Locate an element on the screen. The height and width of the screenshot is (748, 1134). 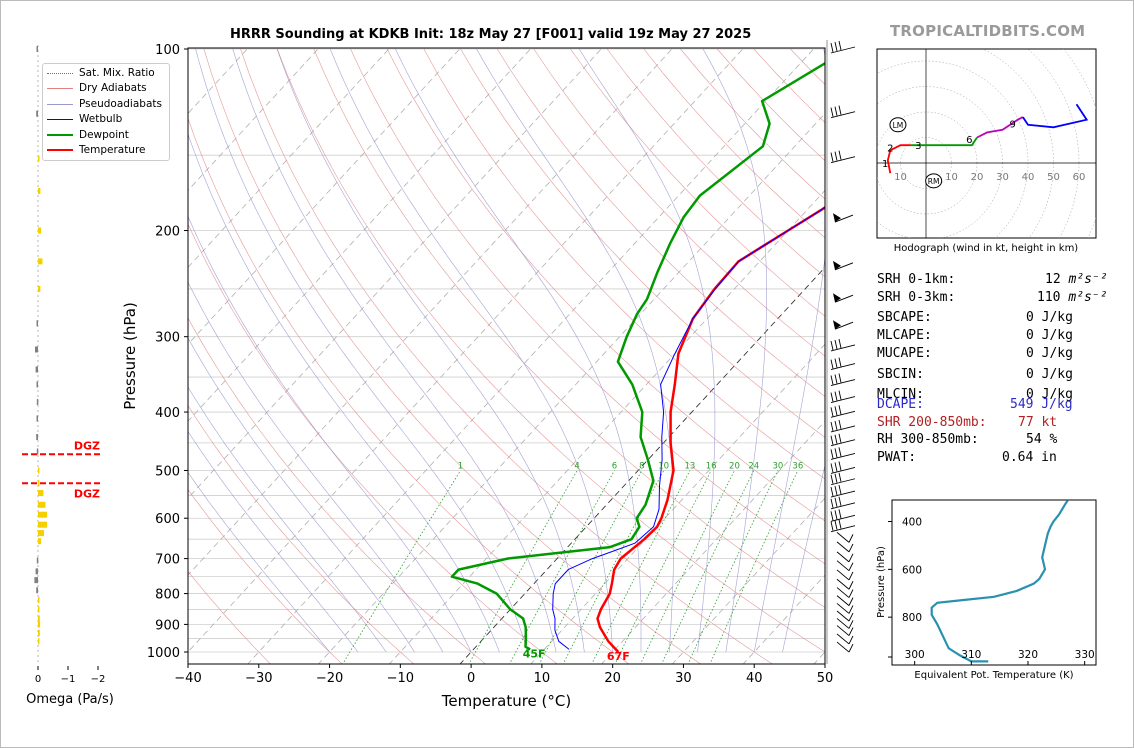
theta-y-tick-label: 800 is located at coordinates (912, 618).